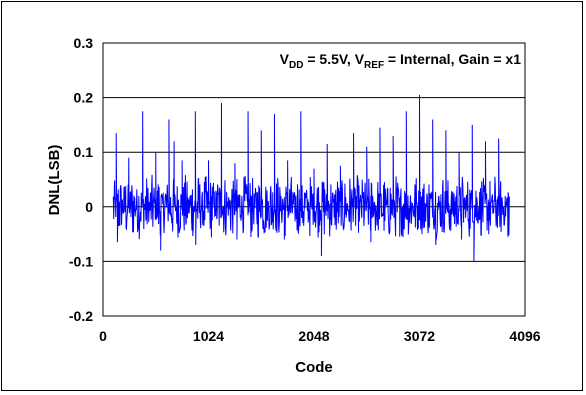 The height and width of the screenshot is (395, 586). Describe the element at coordinates (84, 98) in the screenshot. I see `y-tick-label: 0.2` at that location.